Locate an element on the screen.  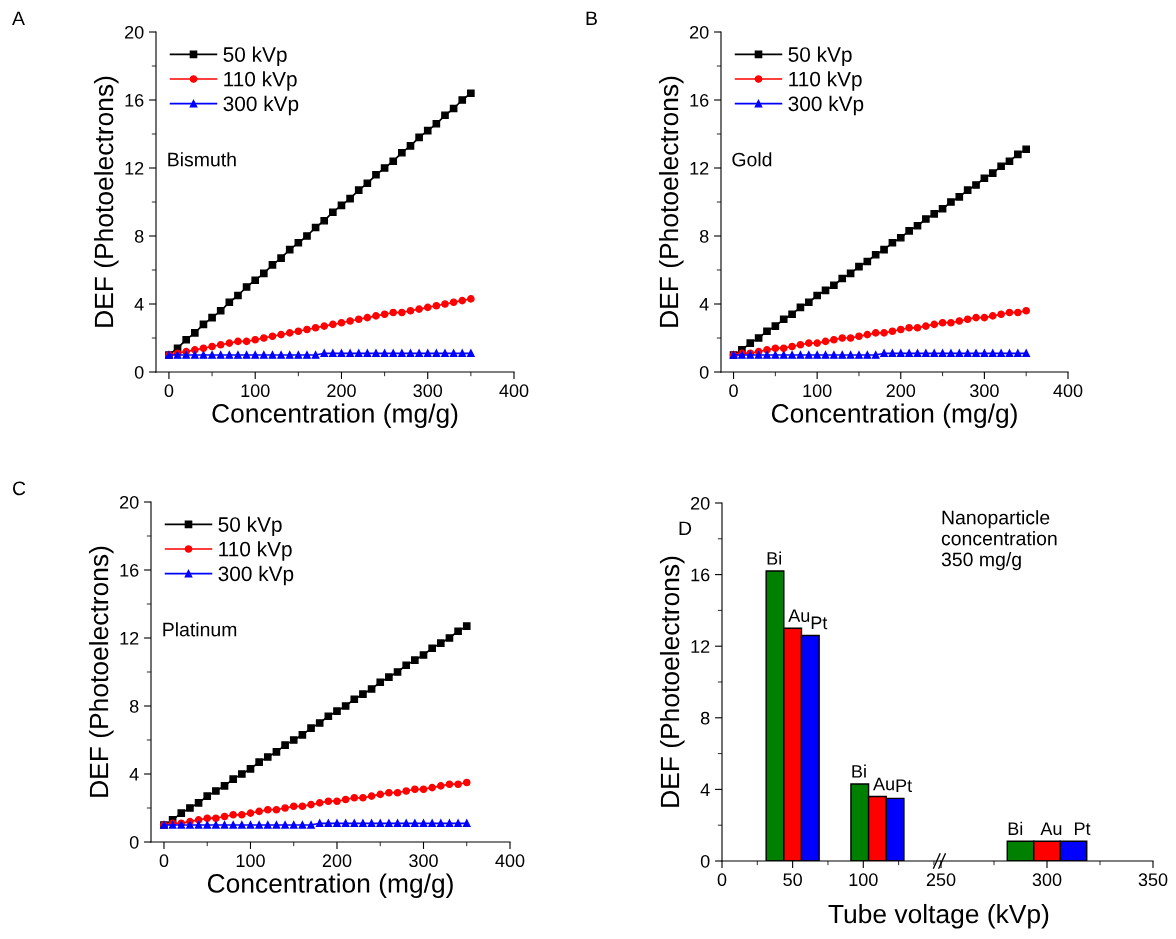
text: Au is located at coordinates (883, 784).